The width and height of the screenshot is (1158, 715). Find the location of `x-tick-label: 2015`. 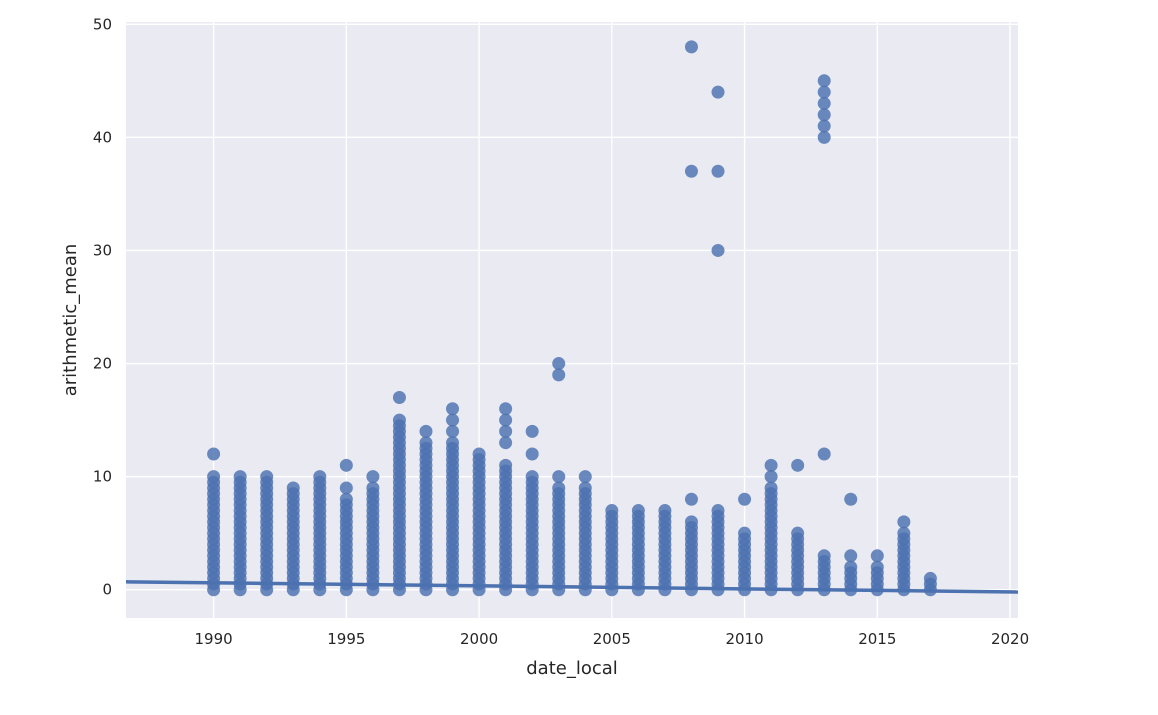

x-tick-label: 2015 is located at coordinates (877, 639).